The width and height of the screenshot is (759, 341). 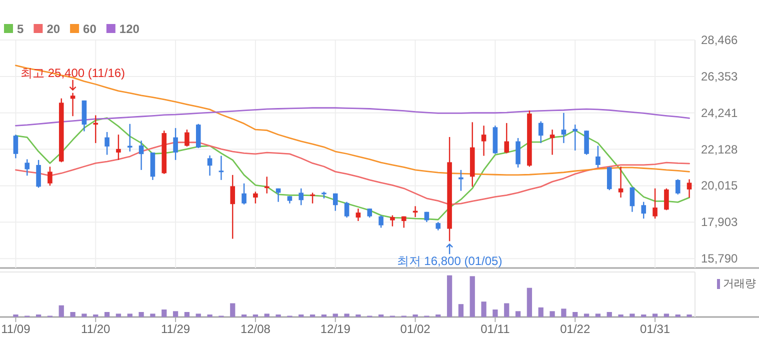 What do you see at coordinates (719, 222) in the screenshot?
I see `y-tick-label: 17,903` at bounding box center [719, 222].